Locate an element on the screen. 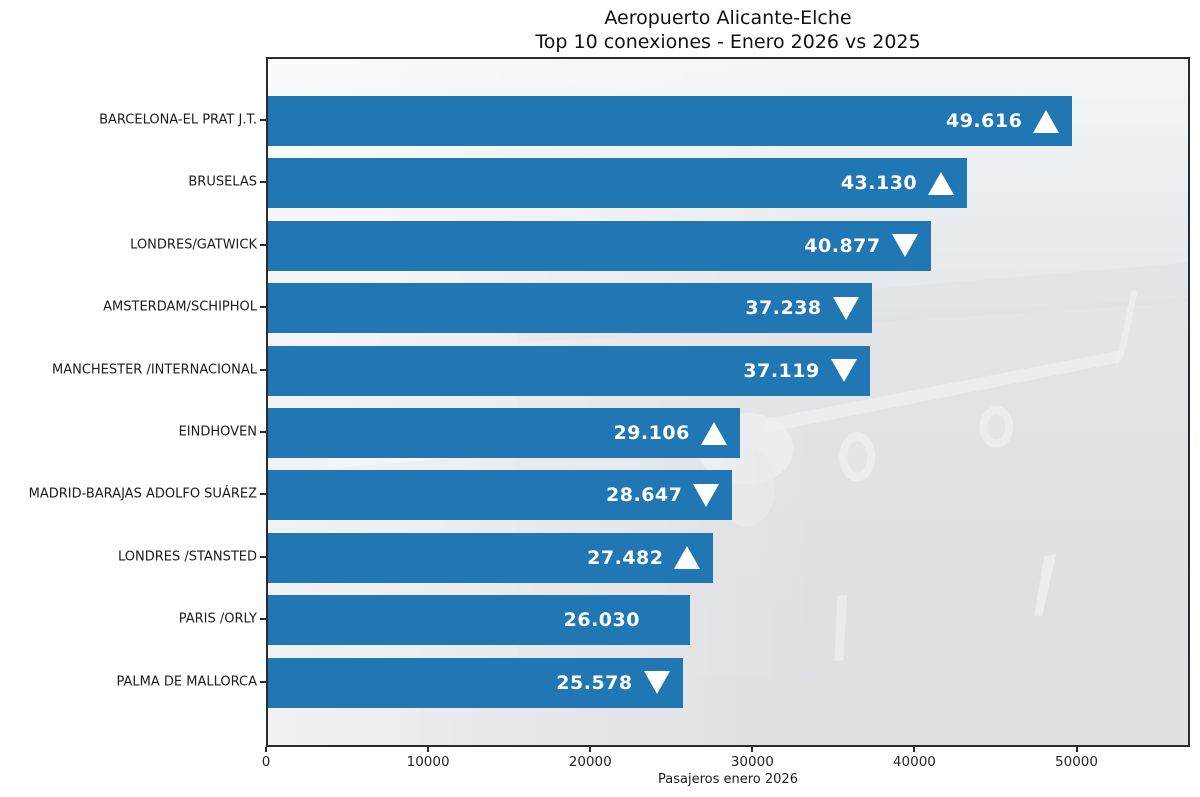  x-tick-label: 0 is located at coordinates (266, 762).